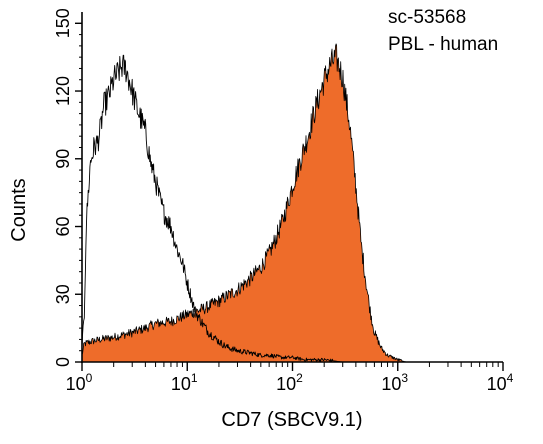 This screenshot has height=444, width=543. Describe the element at coordinates (184, 382) in the screenshot. I see `x-tick-label: 10¹` at that location.